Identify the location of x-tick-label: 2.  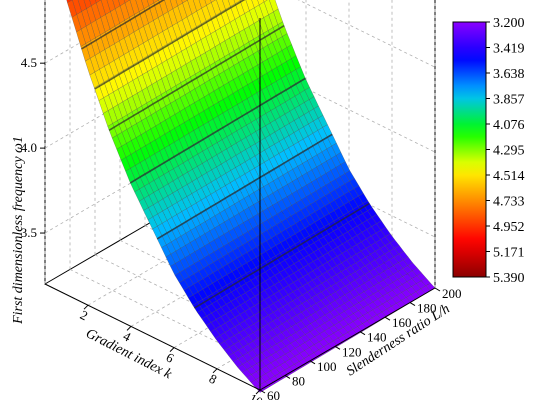
(84, 315).